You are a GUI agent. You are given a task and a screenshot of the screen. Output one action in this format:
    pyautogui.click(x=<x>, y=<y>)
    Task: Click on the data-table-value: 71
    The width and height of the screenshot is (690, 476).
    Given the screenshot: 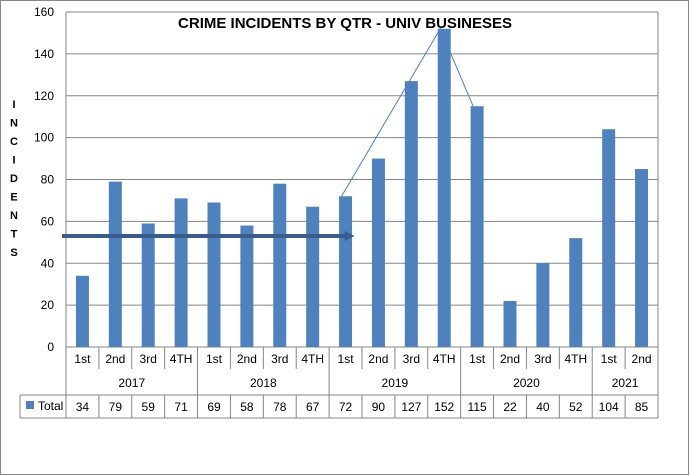 What is the action you would take?
    pyautogui.click(x=181, y=407)
    